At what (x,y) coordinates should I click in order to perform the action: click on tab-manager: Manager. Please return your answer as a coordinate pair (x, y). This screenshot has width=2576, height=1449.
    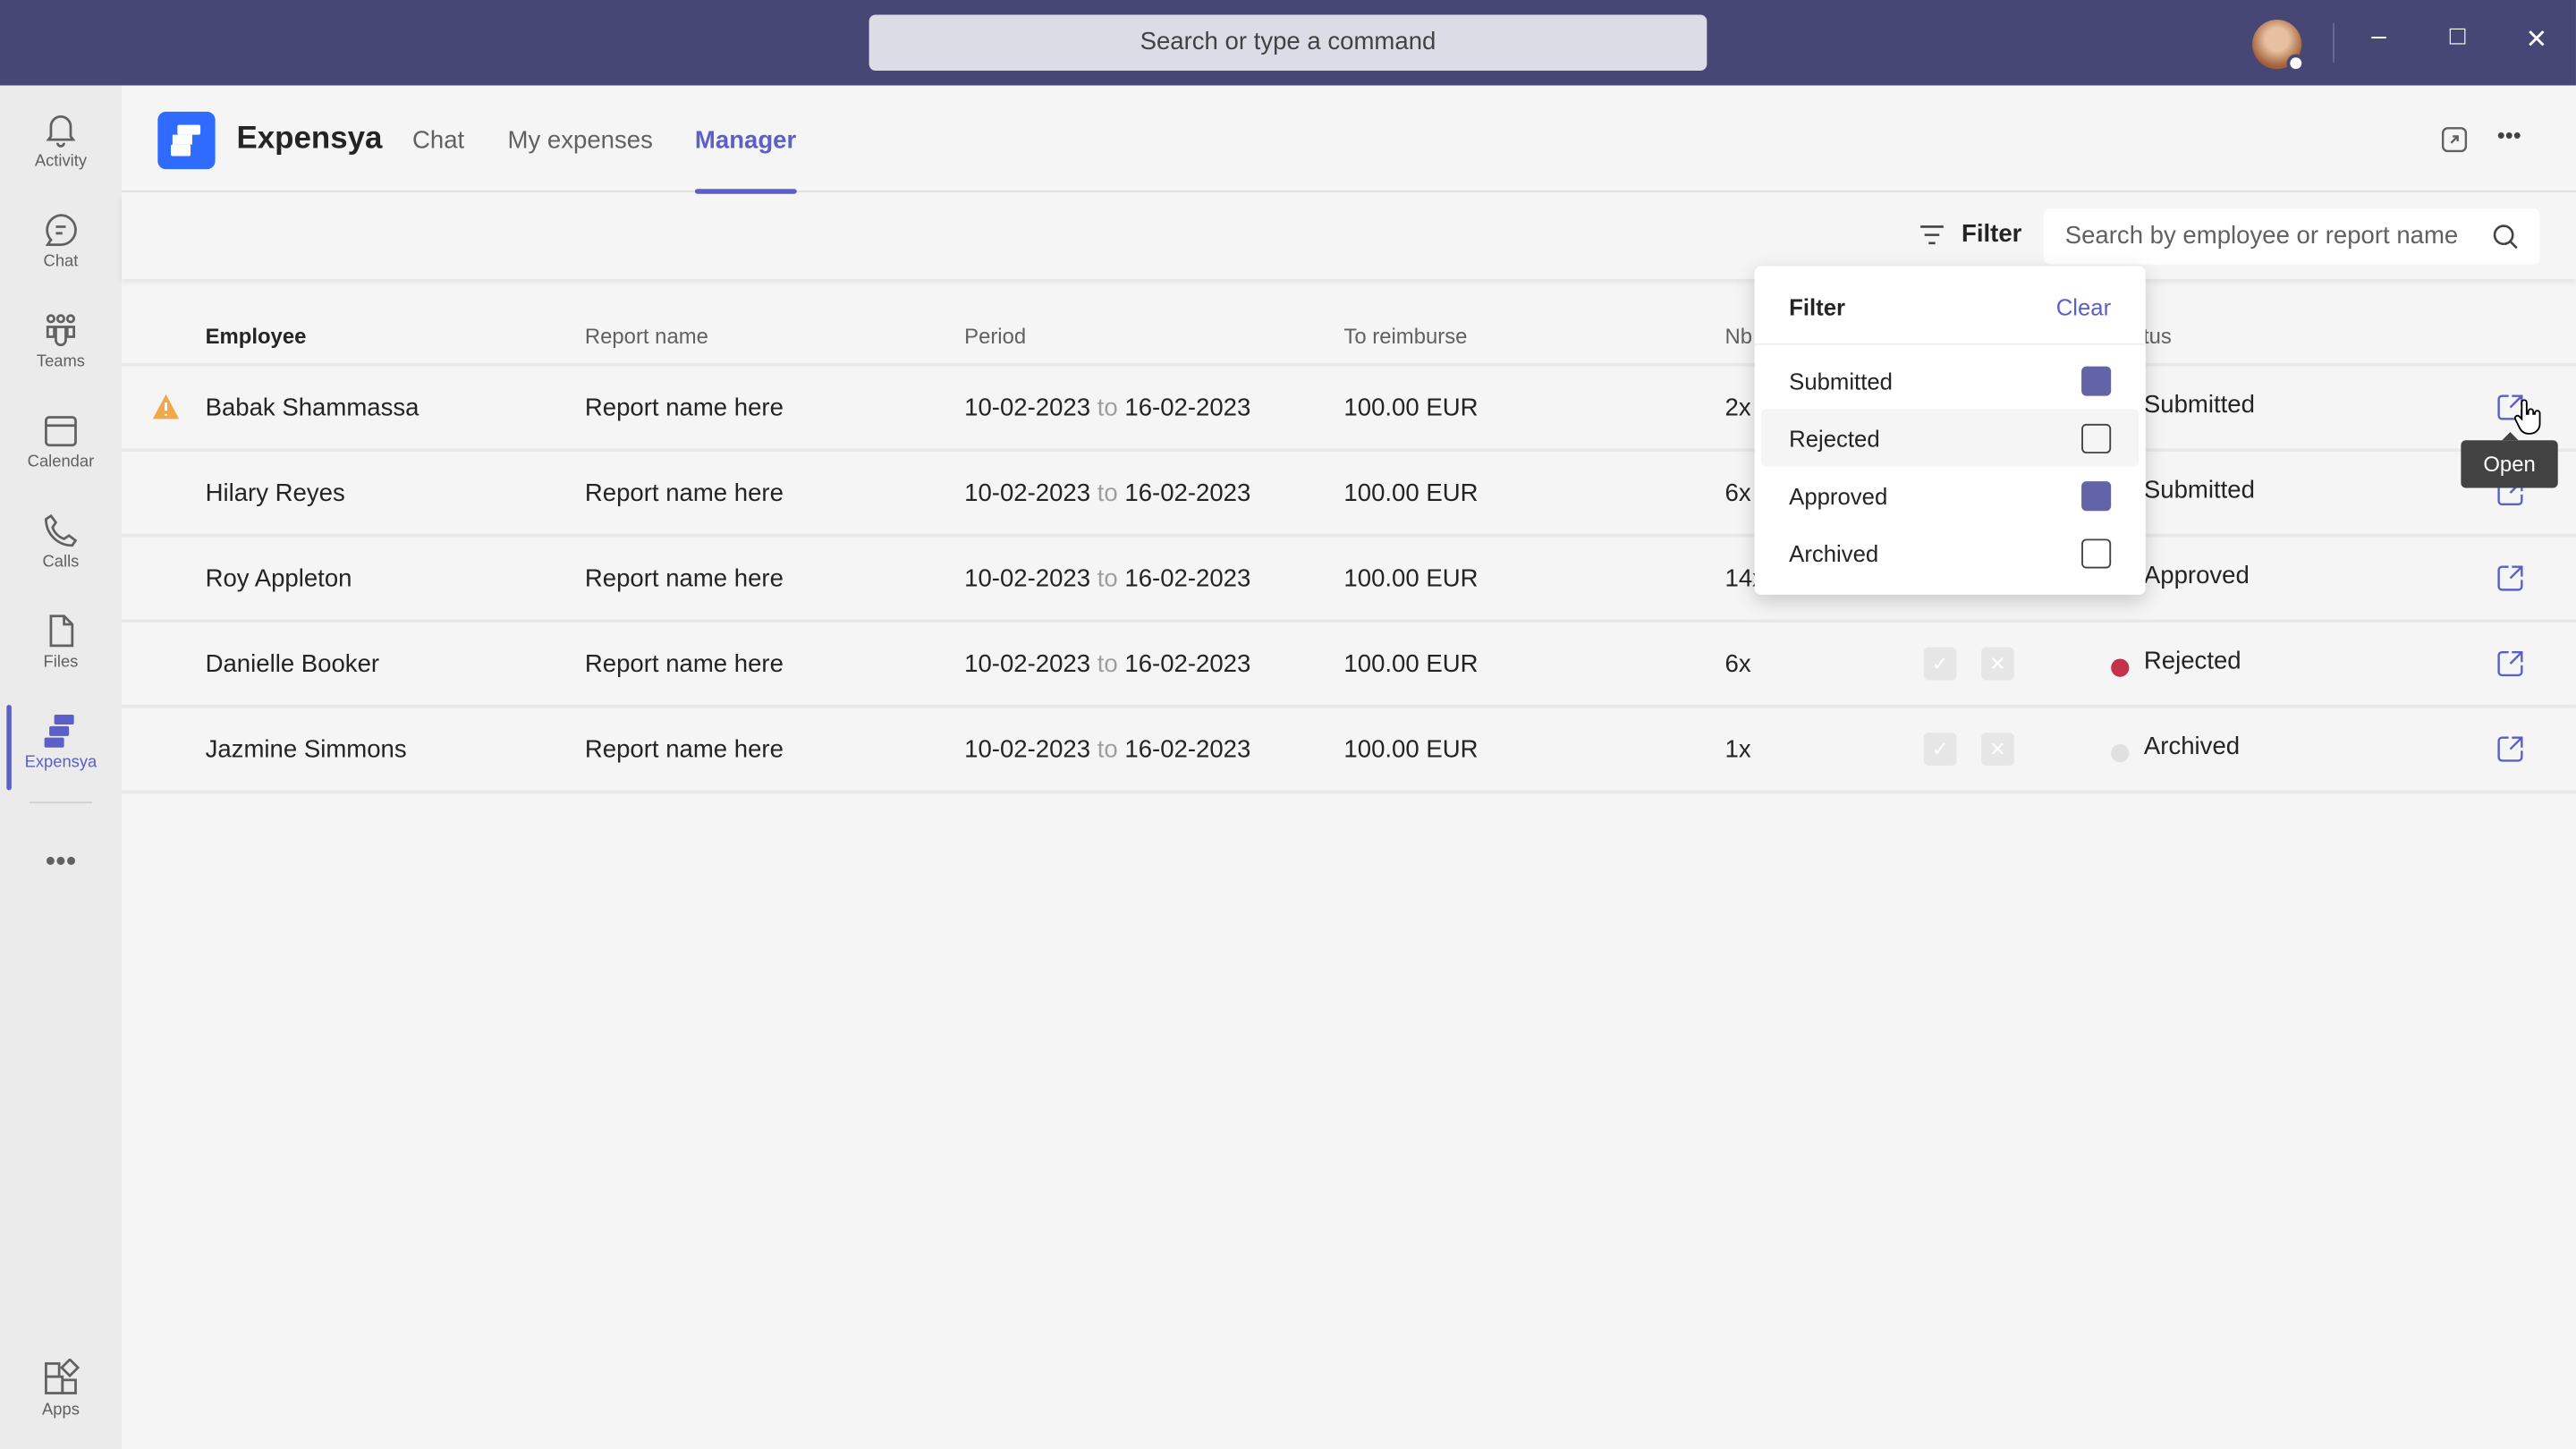
    Looking at the image, I should click on (745, 160).